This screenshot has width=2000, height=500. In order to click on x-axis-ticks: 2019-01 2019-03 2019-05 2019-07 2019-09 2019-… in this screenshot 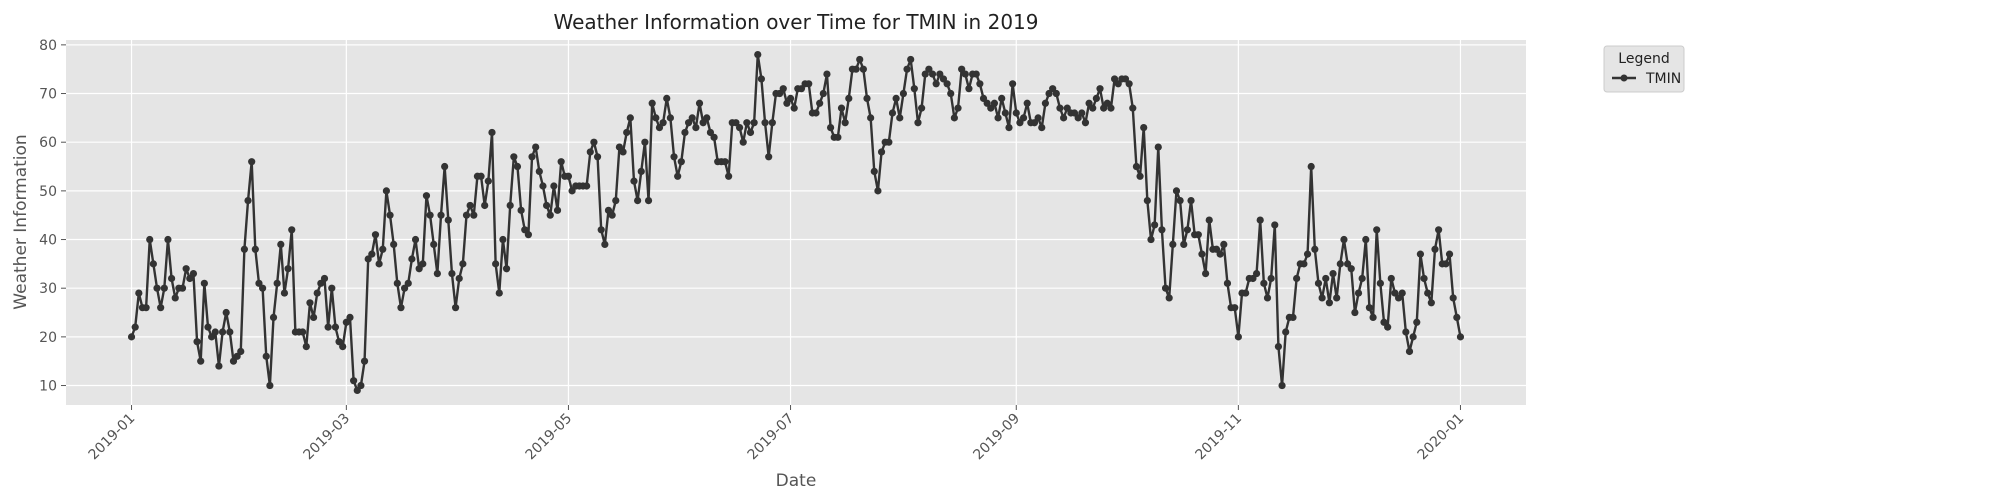, I will do `click(776, 434)`.